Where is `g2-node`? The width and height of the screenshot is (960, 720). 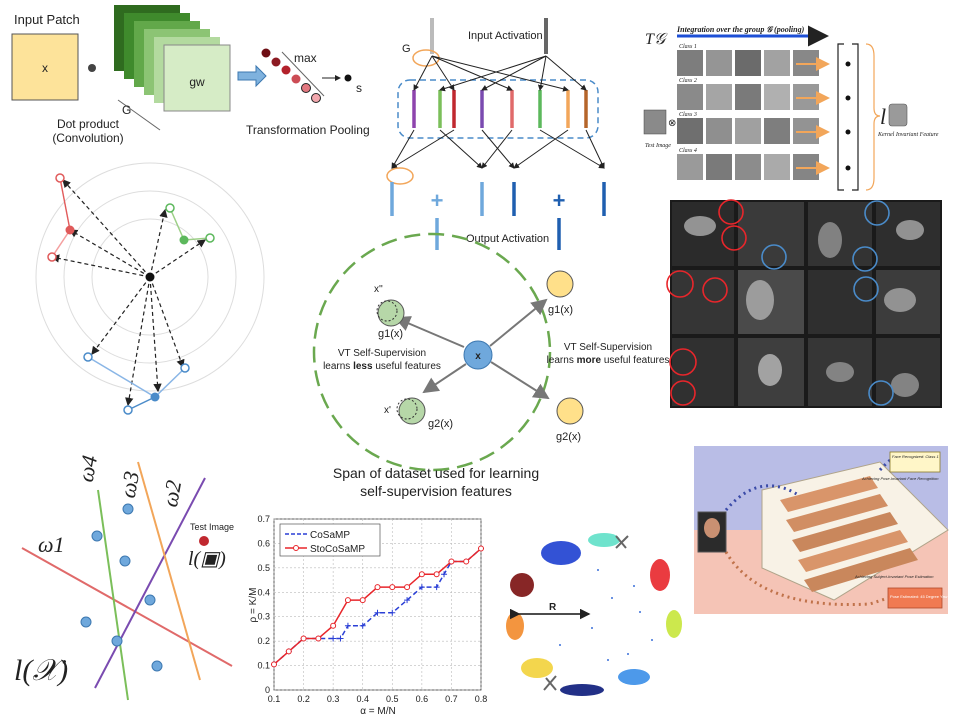
g2-node is located at coordinates (412, 411).